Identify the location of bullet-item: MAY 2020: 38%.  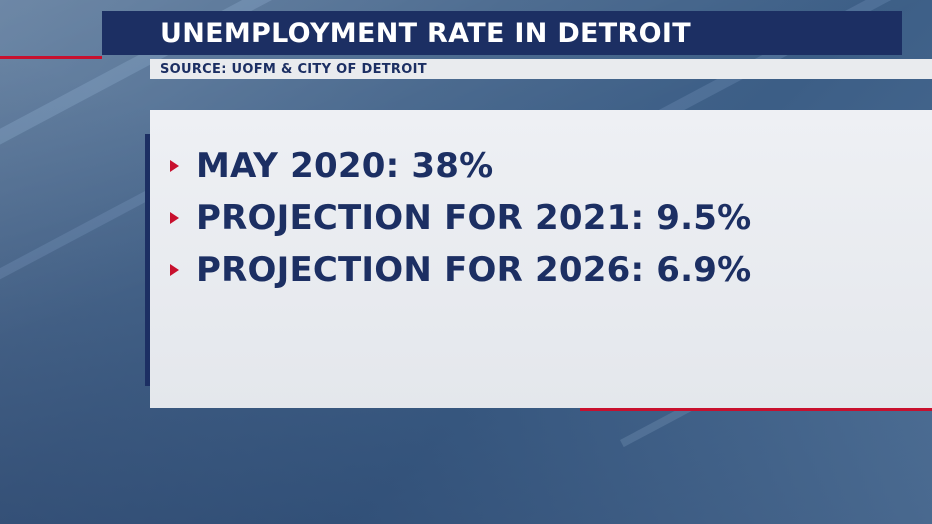
(460, 166).